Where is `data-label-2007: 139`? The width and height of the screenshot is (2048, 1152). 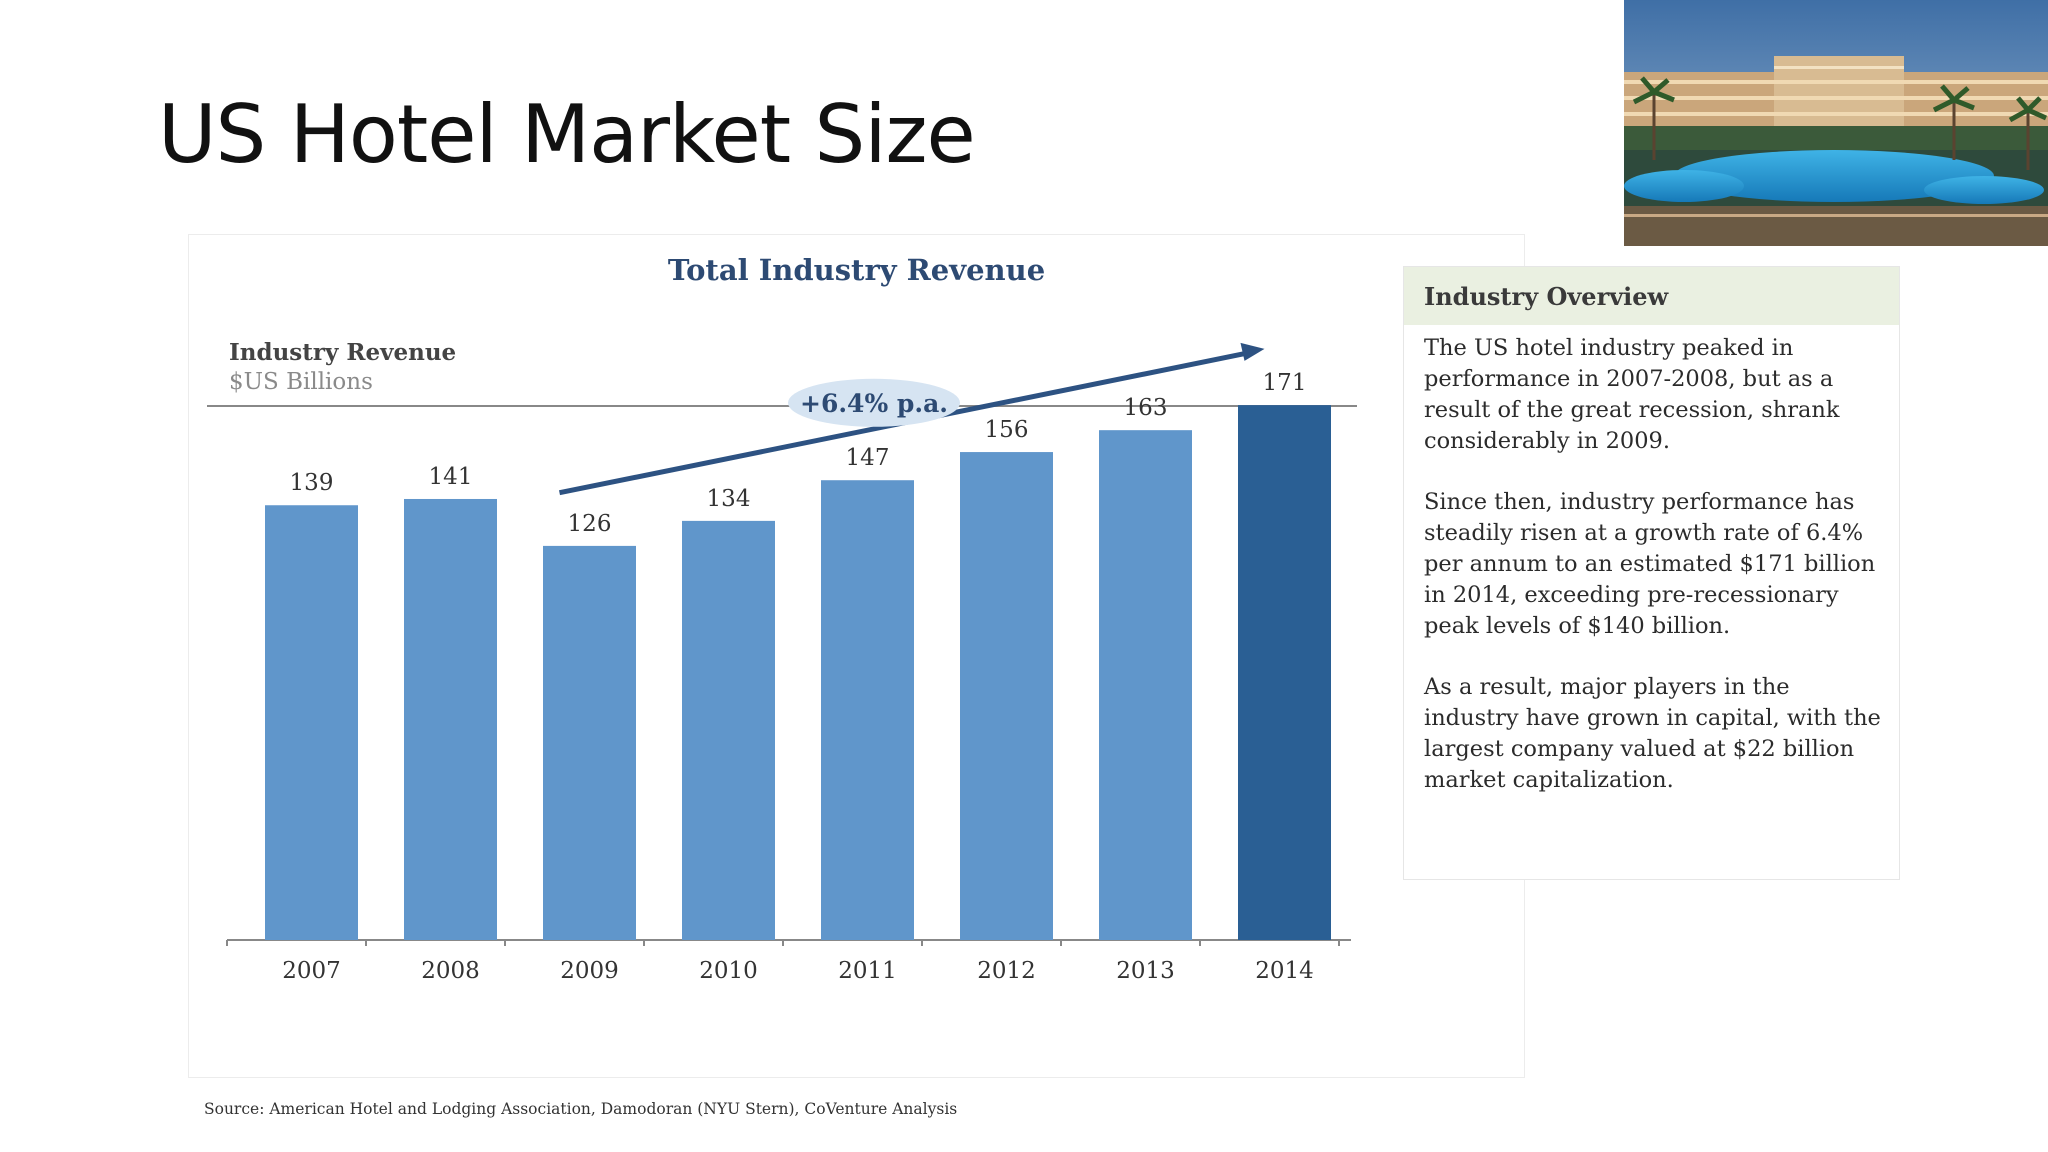 data-label-2007: 139 is located at coordinates (312, 483).